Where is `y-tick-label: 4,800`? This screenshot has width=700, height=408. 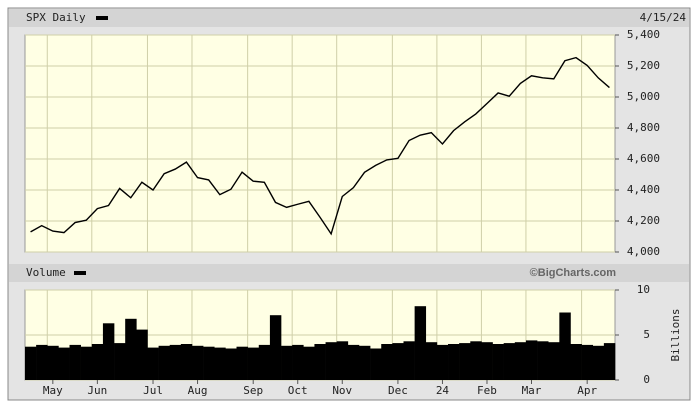
y-tick-label: 4,800 is located at coordinates (643, 127).